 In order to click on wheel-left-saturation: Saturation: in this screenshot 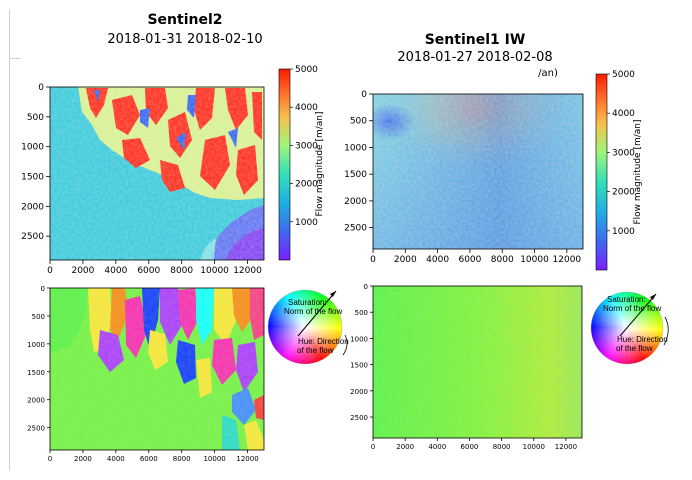, I will do `click(307, 302)`.